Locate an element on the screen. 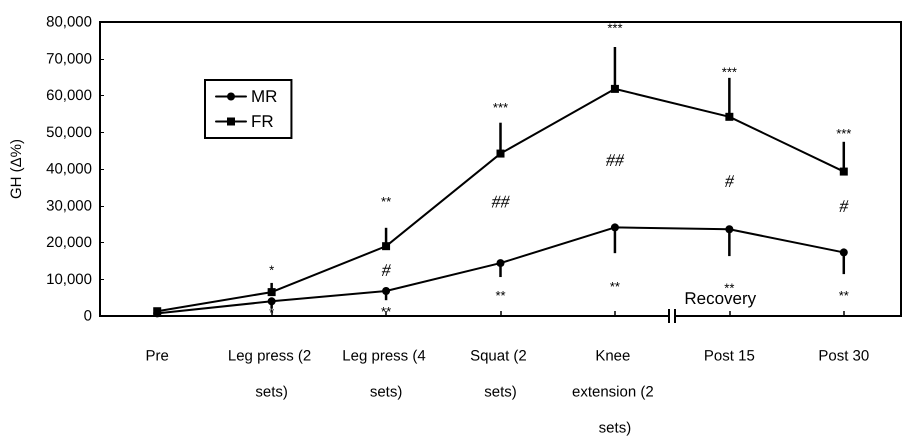 Image resolution: width=905 pixels, height=446 pixels. category-label: Squat (2 sets) is located at coordinates (498, 374).